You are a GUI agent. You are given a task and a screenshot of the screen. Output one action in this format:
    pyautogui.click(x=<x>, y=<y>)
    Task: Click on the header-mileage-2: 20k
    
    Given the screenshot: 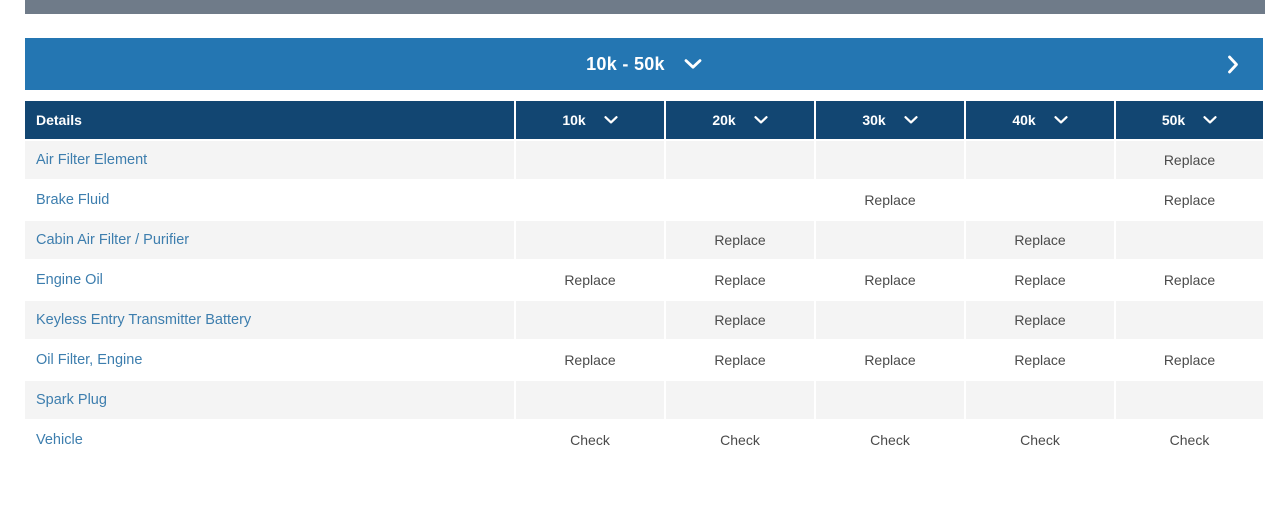 What is the action you would take?
    pyautogui.click(x=739, y=120)
    